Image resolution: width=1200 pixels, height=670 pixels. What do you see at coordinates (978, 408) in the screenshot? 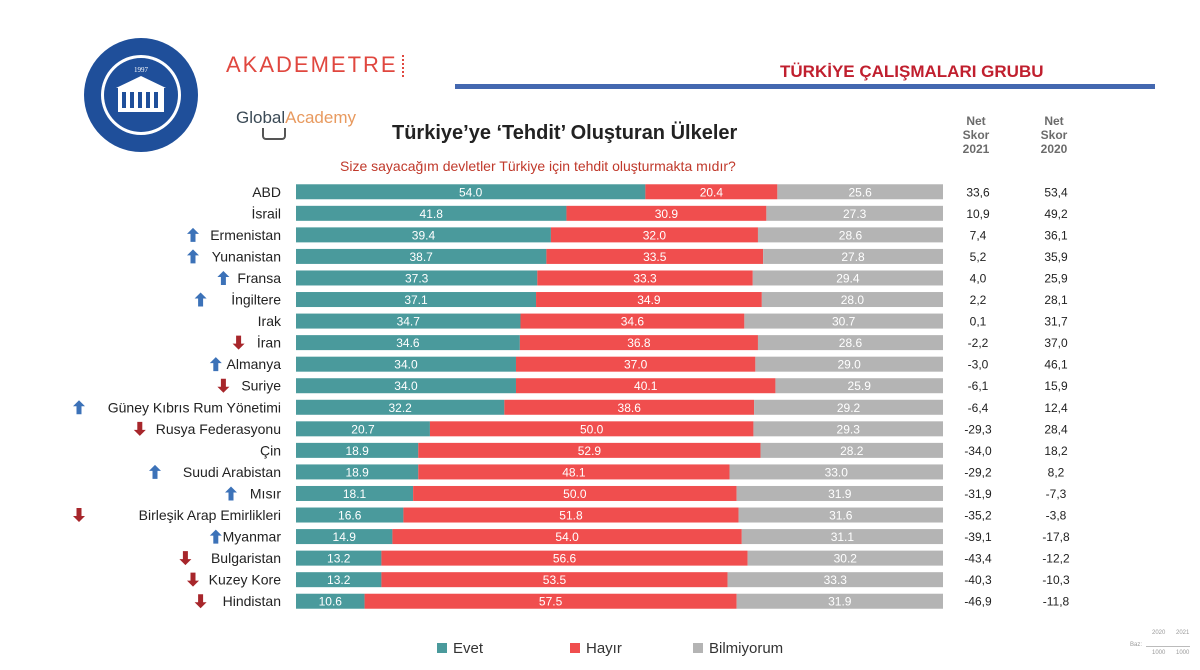
I see `net-skor-2021-value: -6,4` at bounding box center [978, 408].